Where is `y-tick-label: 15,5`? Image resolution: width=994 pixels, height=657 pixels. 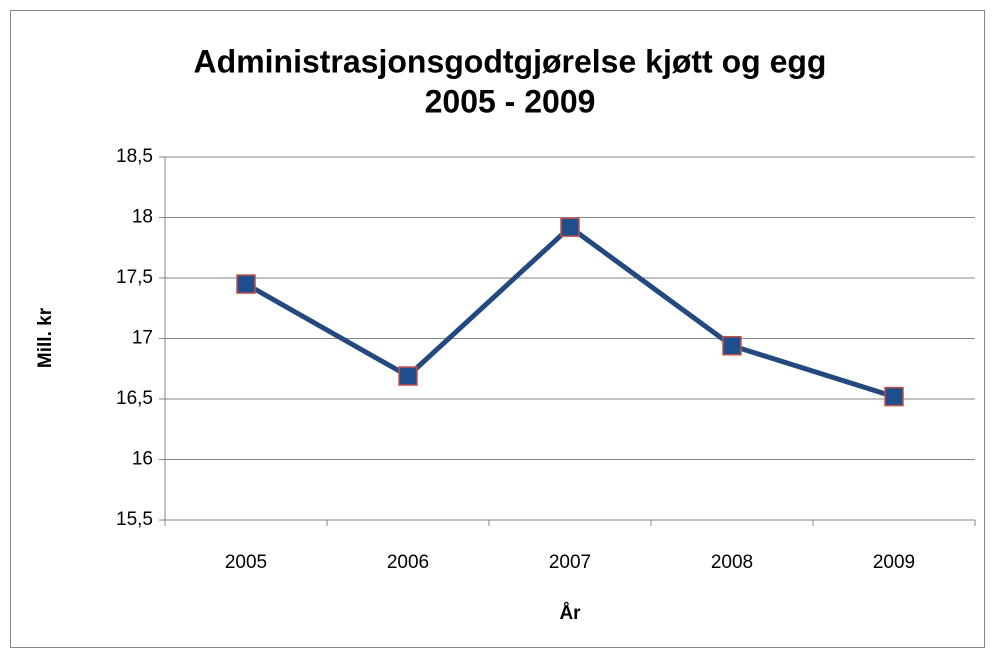
y-tick-label: 15,5 is located at coordinates (134, 519).